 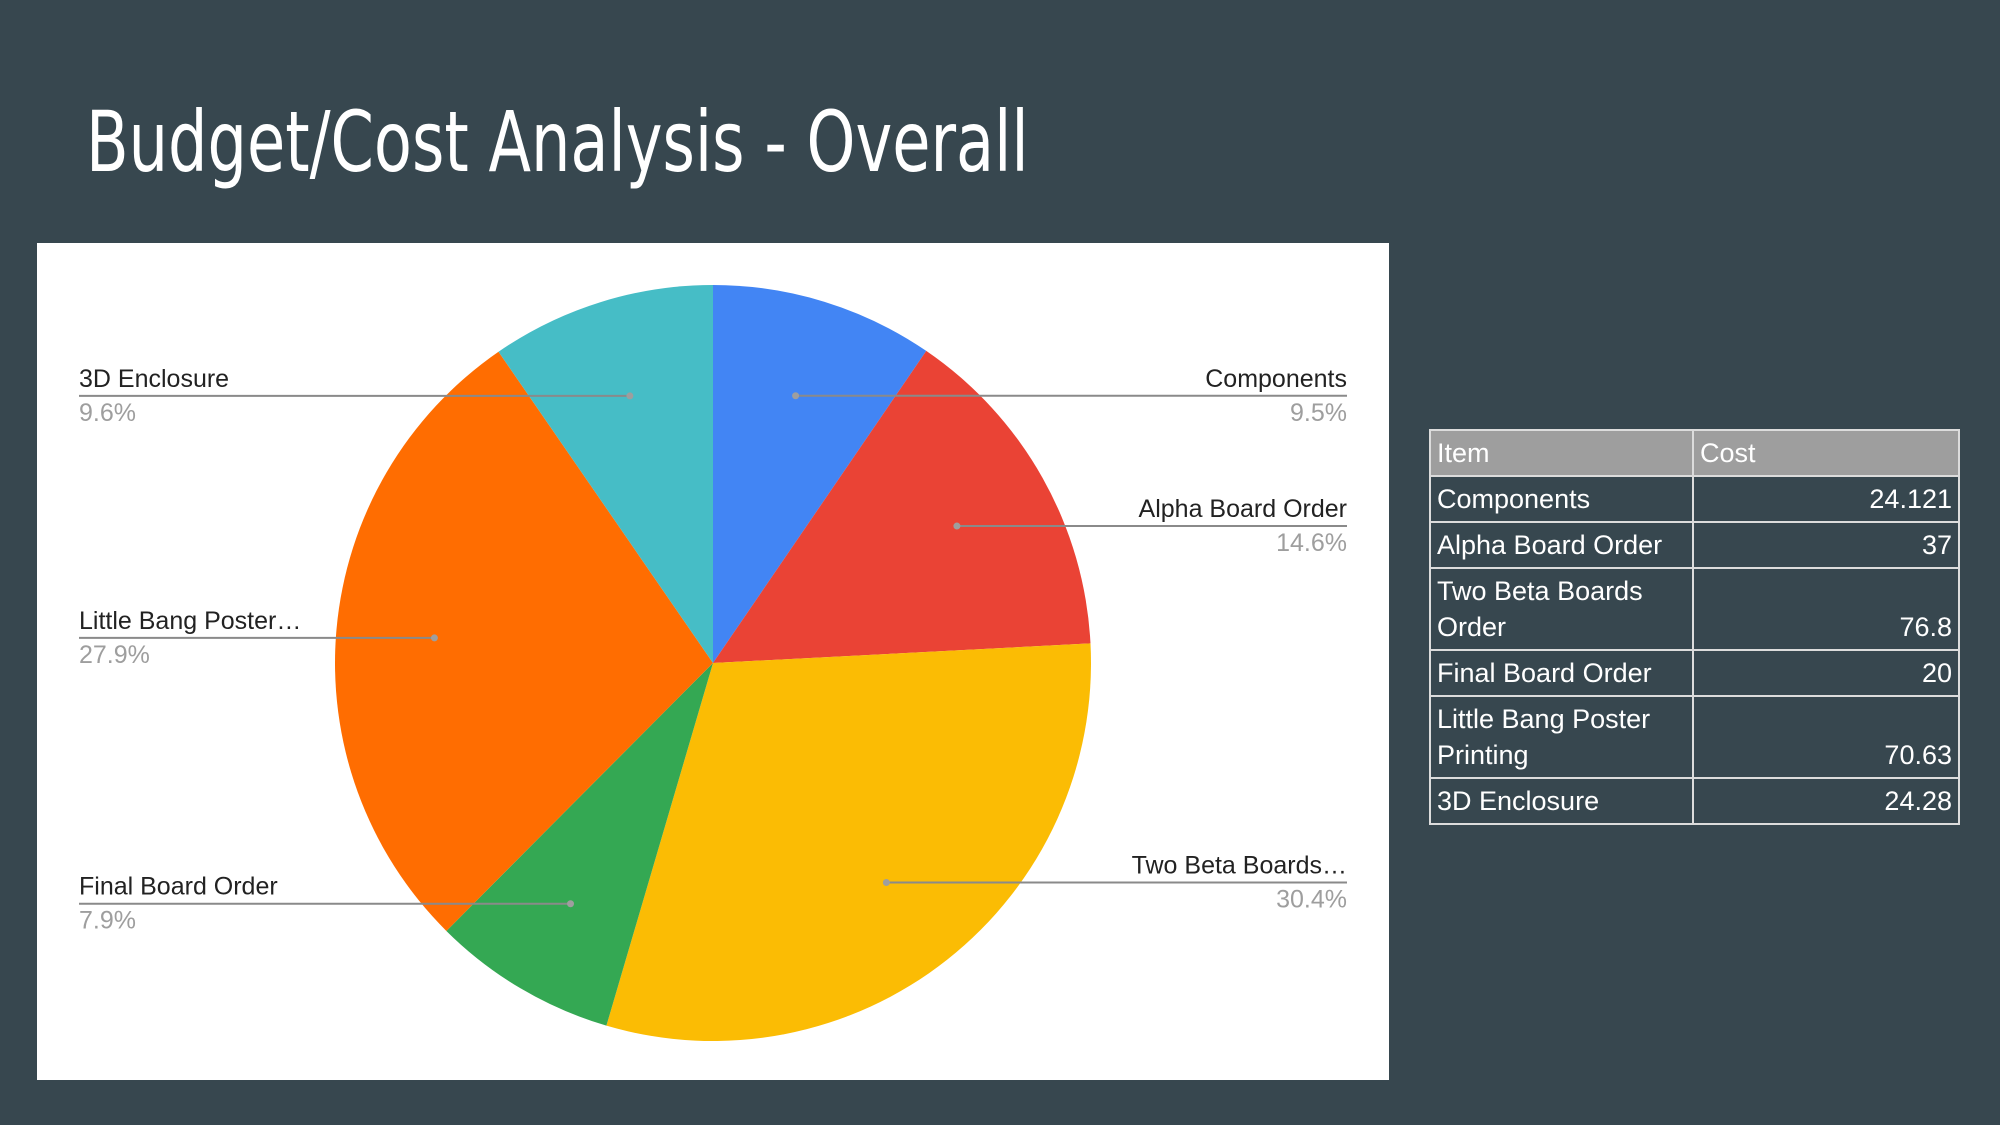 I want to click on table-cell-cost: 20, so click(x=1826, y=673).